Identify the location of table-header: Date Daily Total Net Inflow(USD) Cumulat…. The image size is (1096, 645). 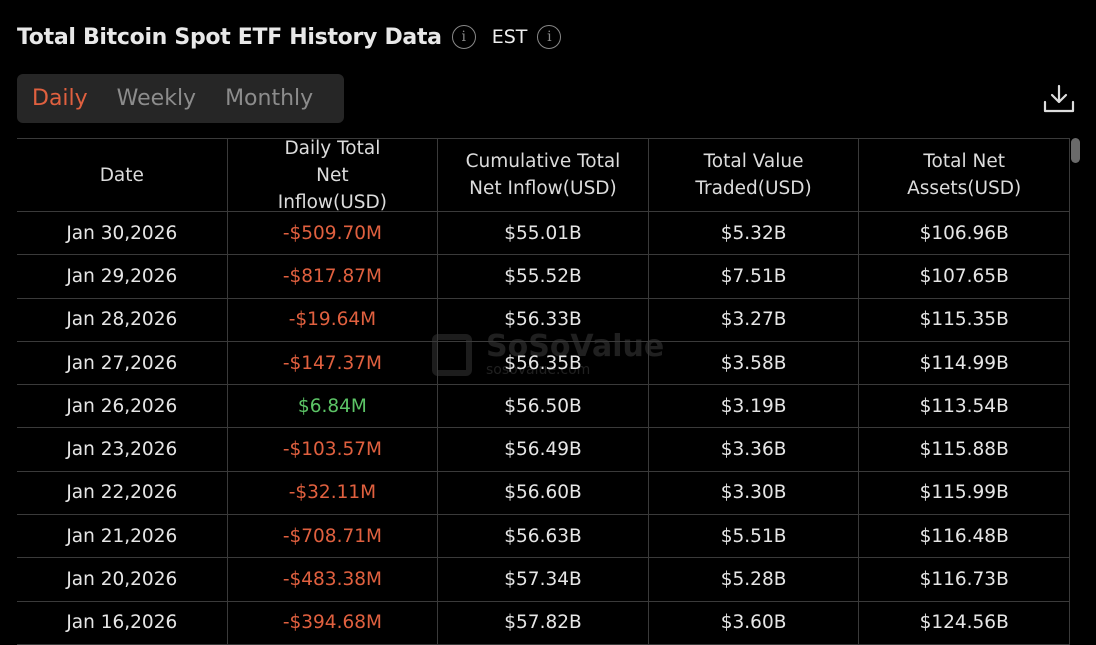
(543, 175).